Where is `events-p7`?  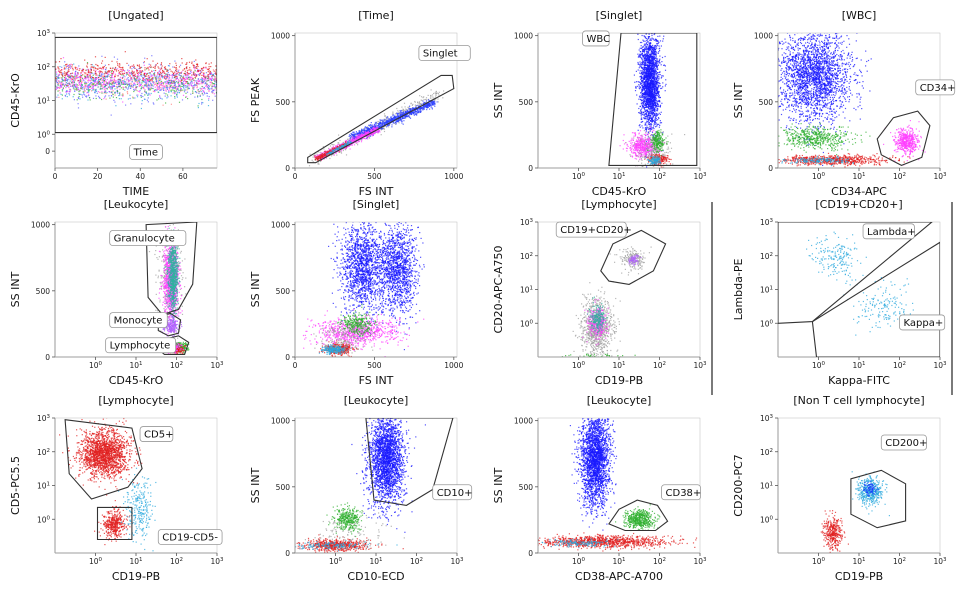 events-p7 is located at coordinates (606, 301).